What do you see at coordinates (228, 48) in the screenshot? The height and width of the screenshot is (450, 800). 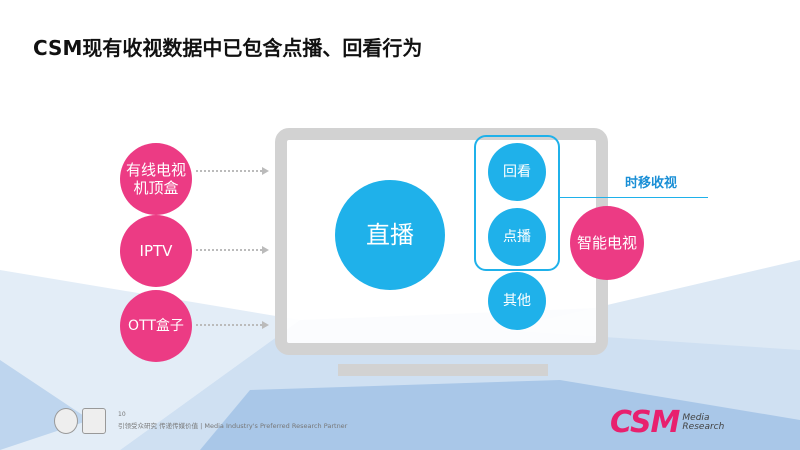 I see `page-title: CSM现有收视数据中已包含点播、回看行为` at bounding box center [228, 48].